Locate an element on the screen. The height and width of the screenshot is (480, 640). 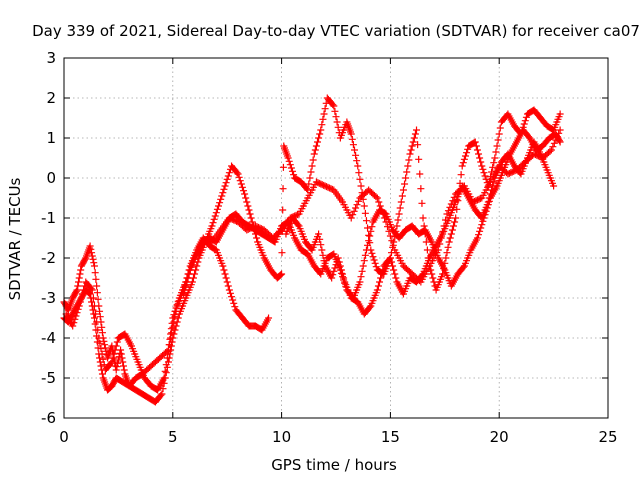
y-tick-label: -3 is located at coordinates (48, 298).